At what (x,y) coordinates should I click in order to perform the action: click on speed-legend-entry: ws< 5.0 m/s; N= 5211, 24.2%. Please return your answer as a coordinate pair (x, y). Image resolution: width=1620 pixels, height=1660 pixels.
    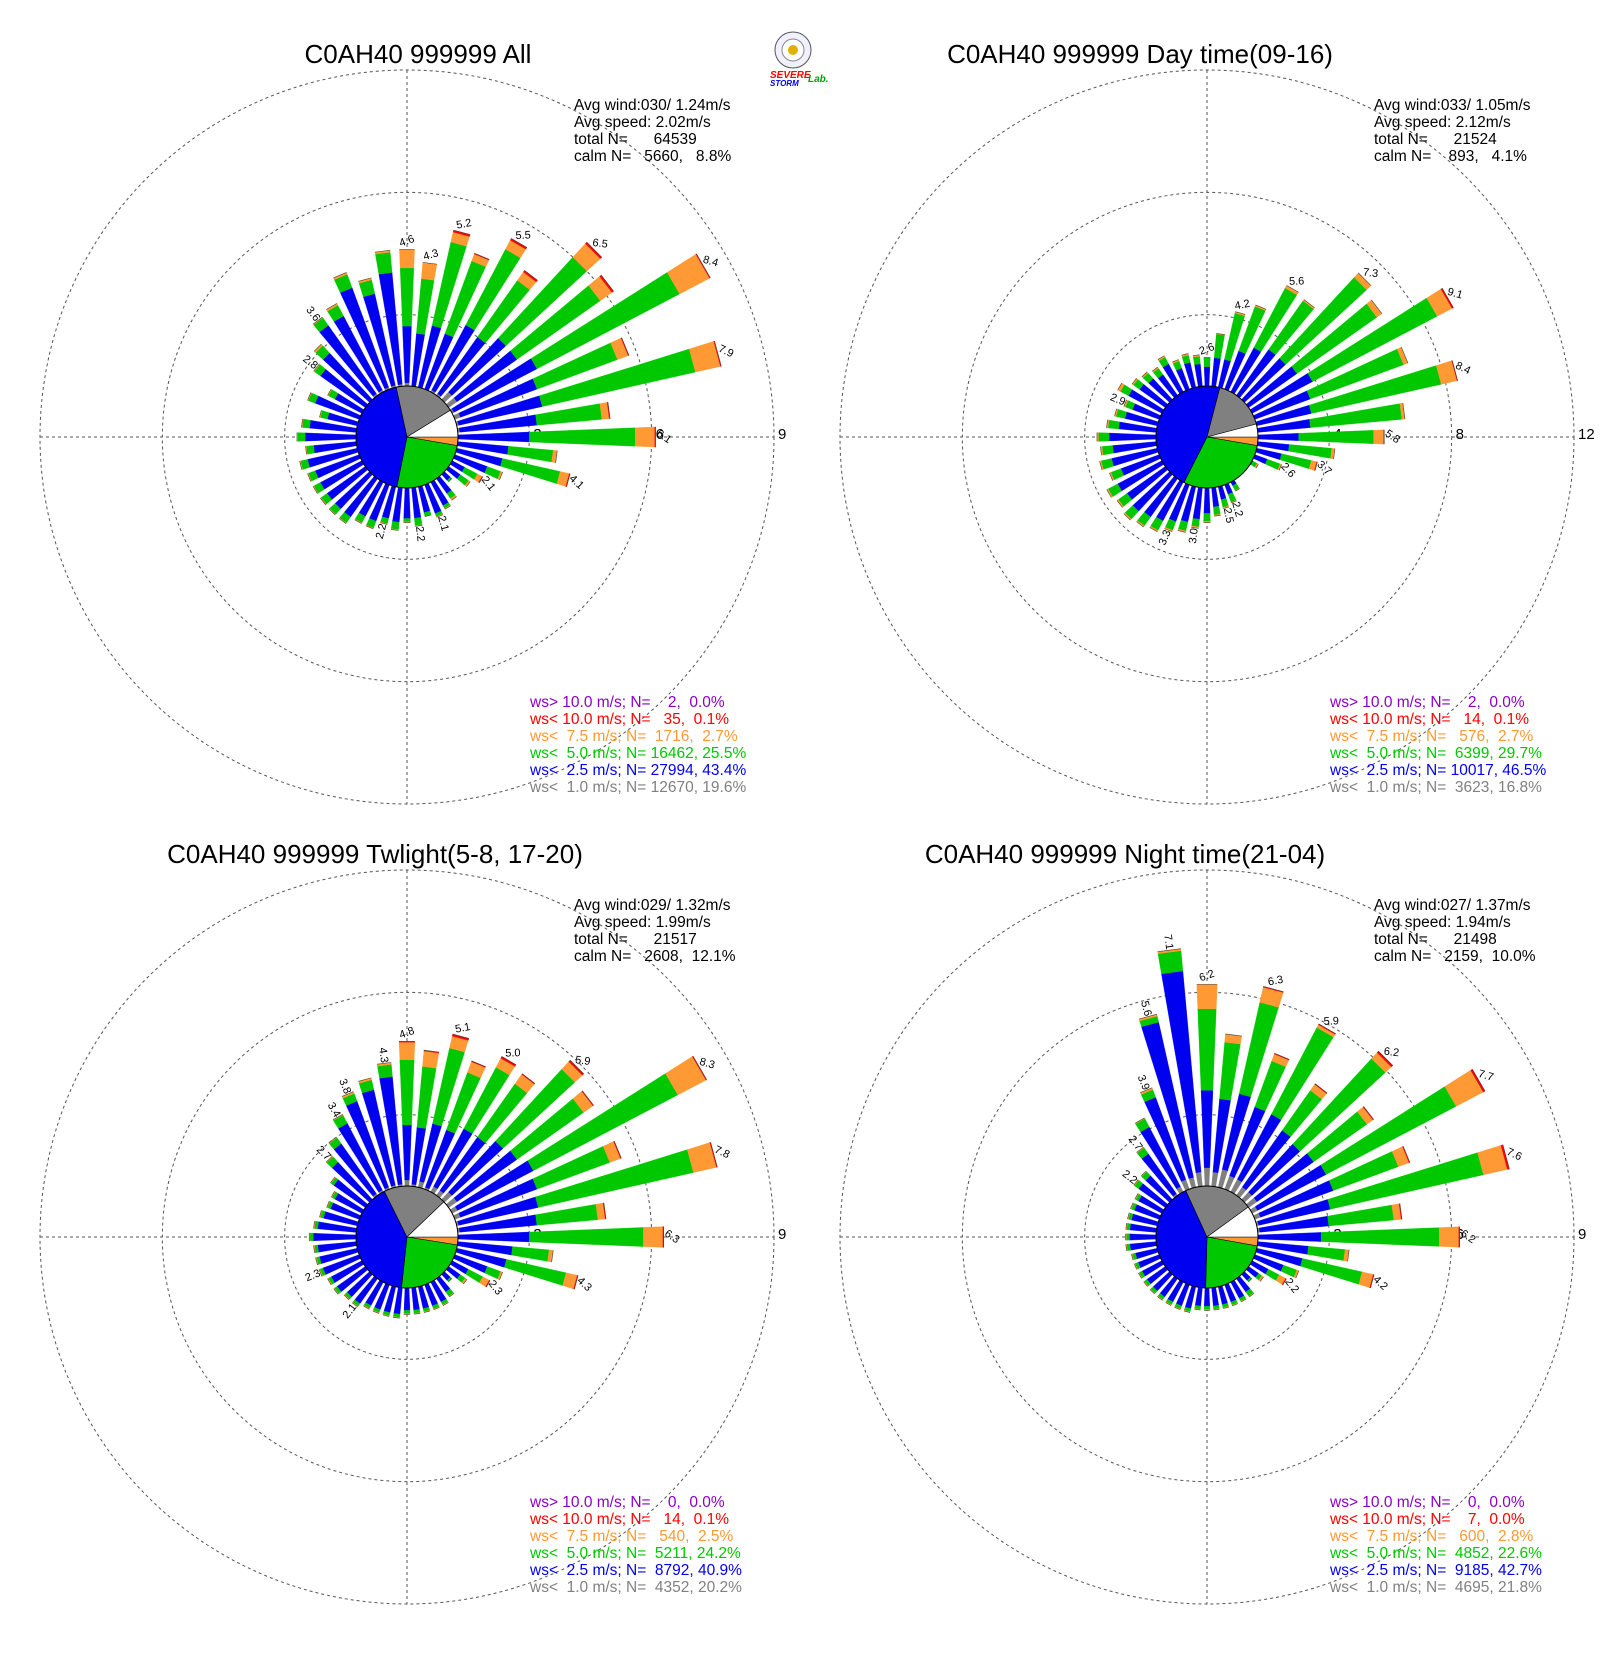
    Looking at the image, I should click on (635, 1553).